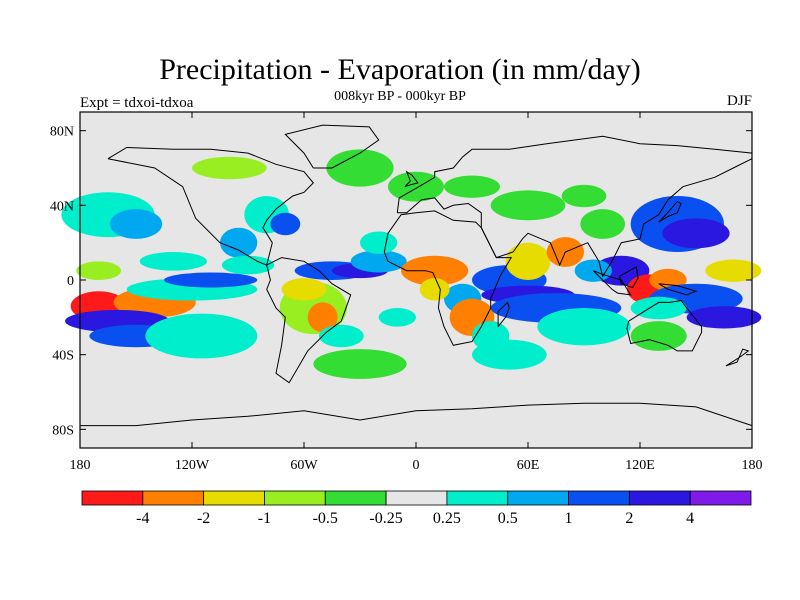 The height and width of the screenshot is (600, 800). Describe the element at coordinates (400, 96) in the screenshot. I see `chart-subtitle: 008kyr BP - 000kyr BP` at that location.